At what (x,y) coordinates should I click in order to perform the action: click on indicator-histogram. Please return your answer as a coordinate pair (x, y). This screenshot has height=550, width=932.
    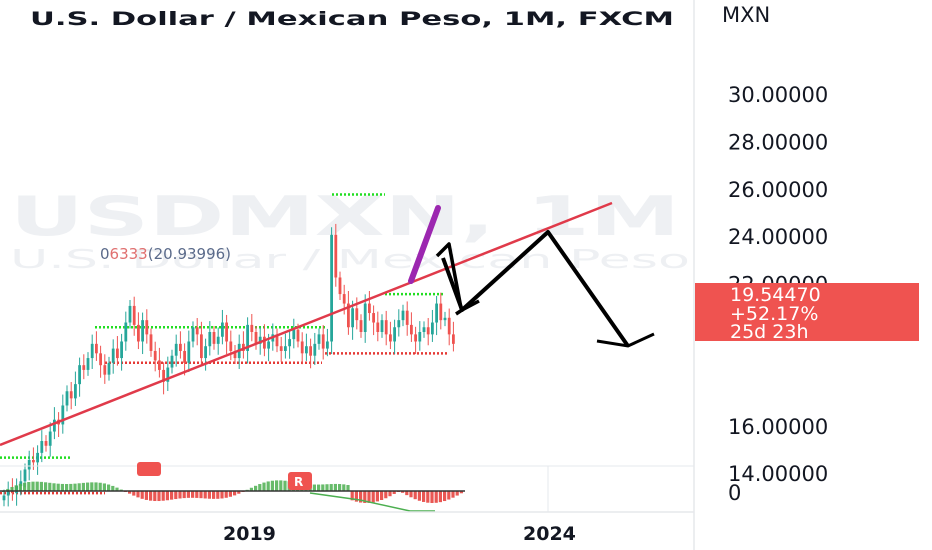
    Looking at the image, I should click on (232, 496).